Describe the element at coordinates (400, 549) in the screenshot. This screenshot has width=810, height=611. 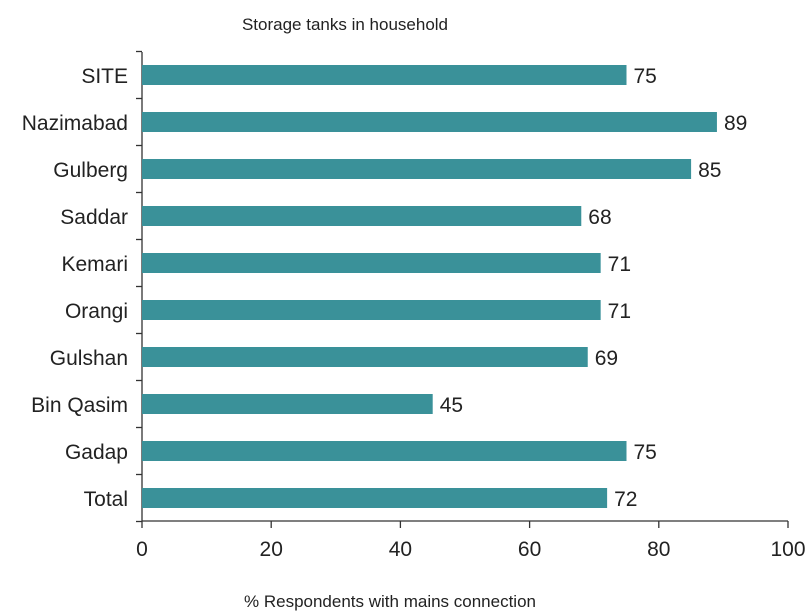
I see `x-tick-label: 40` at that location.